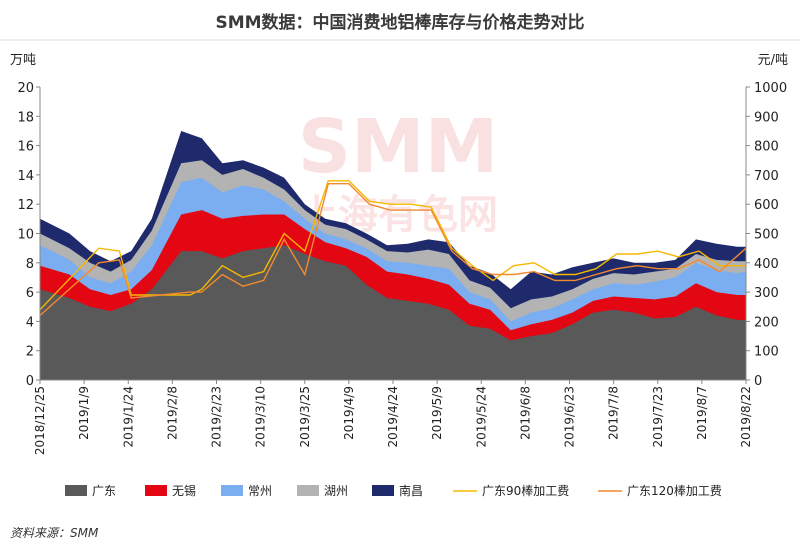  What do you see at coordinates (336, 490) in the screenshot?
I see `legend-label: 湖州` at bounding box center [336, 490].